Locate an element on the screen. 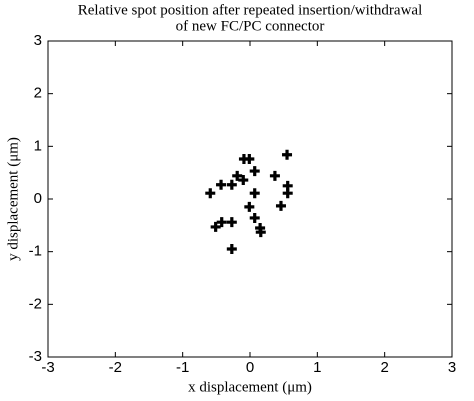 This screenshot has width=474, height=401. x-tick-label: 1 is located at coordinates (317, 367).